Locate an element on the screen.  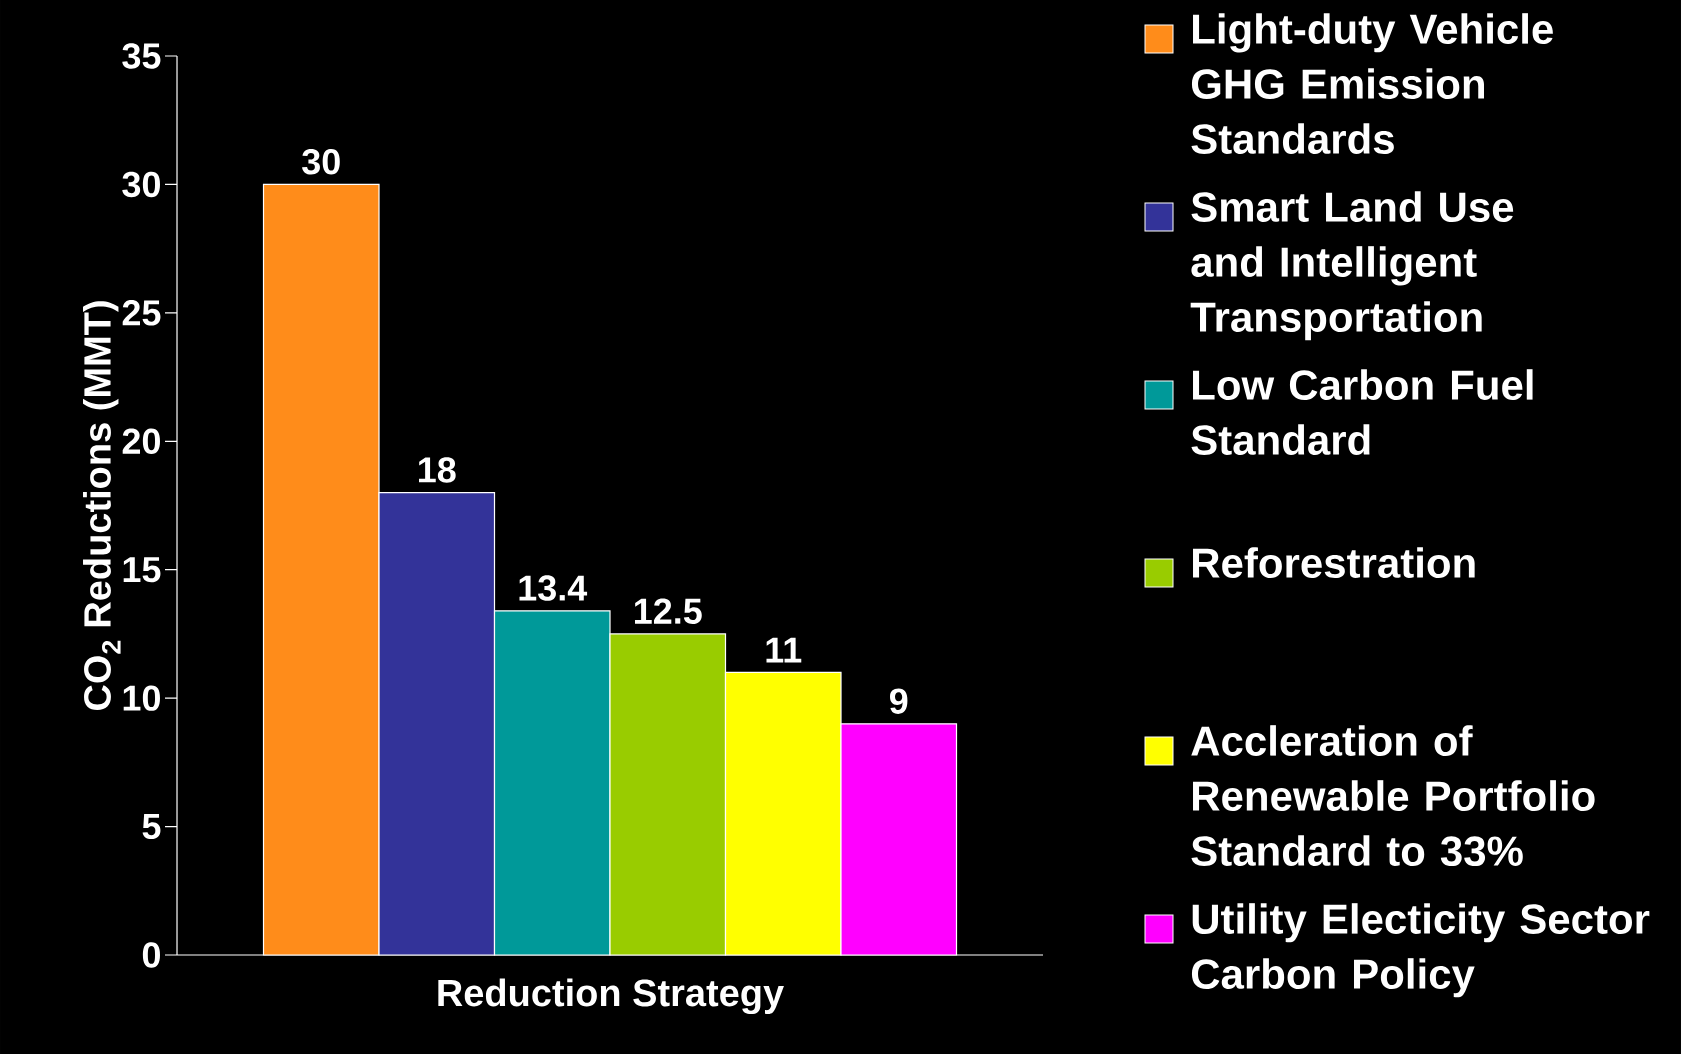
data-label: 9 is located at coordinates (899, 701).